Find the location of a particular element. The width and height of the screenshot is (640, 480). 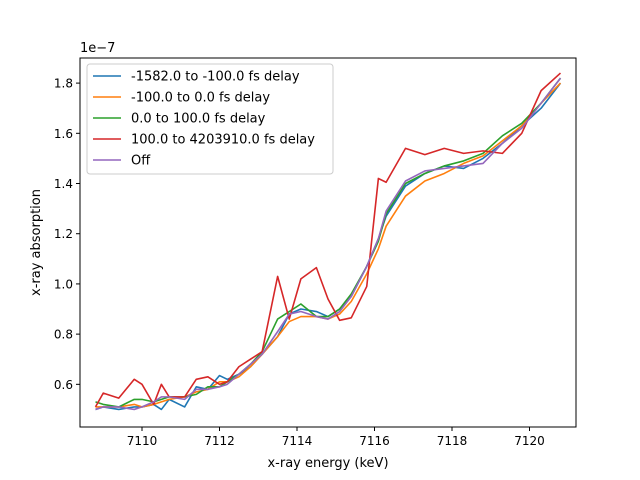

legend-label-1: -100.0 to 0.0 fs delay is located at coordinates (200, 98).